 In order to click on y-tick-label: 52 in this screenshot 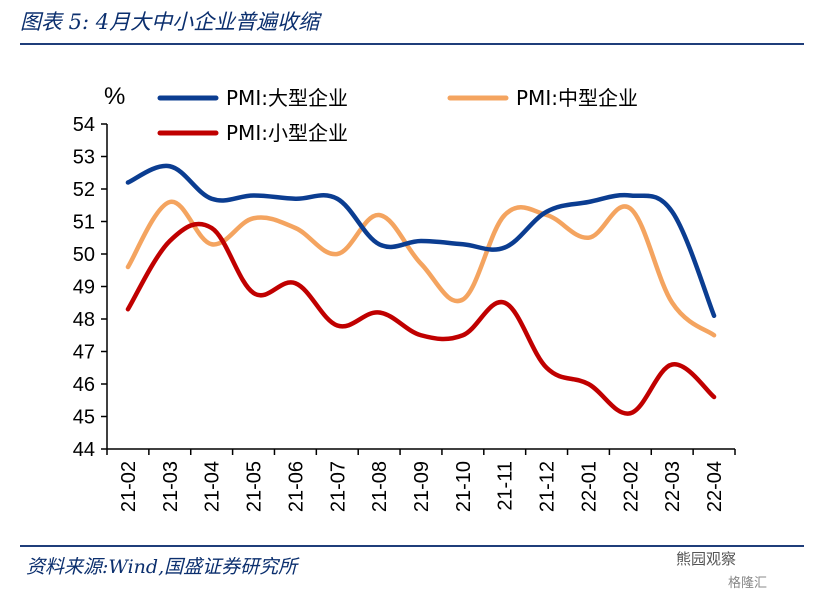, I will do `click(84, 190)`.